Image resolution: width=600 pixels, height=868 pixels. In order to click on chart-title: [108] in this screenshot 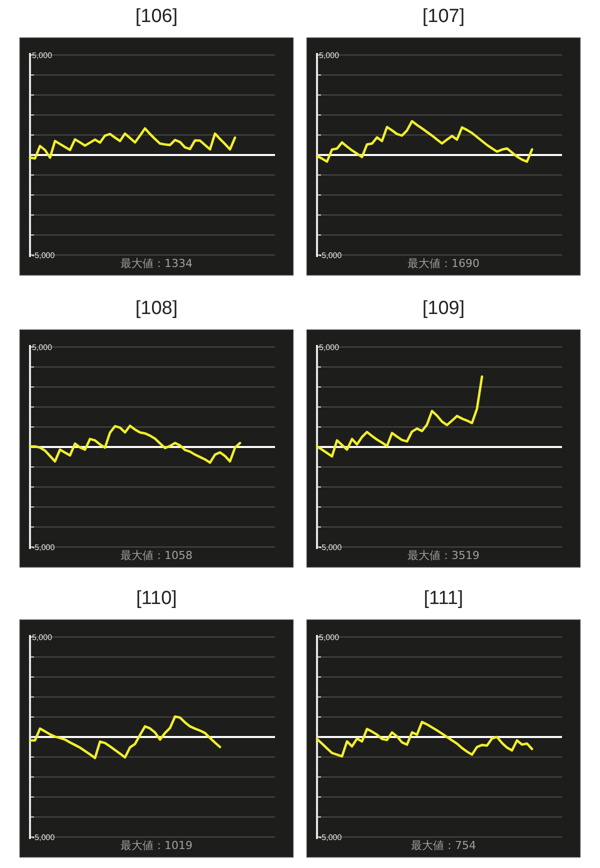, I will do `click(156, 308)`.